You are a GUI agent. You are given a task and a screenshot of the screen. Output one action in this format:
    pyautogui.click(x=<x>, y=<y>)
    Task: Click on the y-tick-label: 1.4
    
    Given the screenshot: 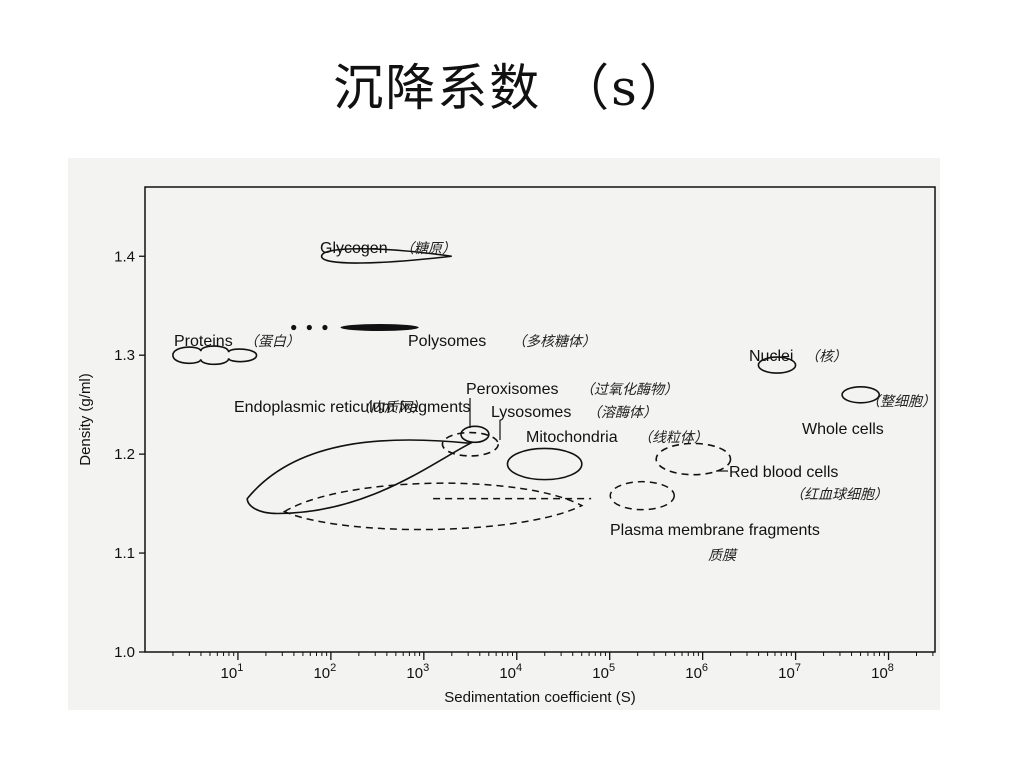 What is the action you would take?
    pyautogui.click(x=124, y=256)
    